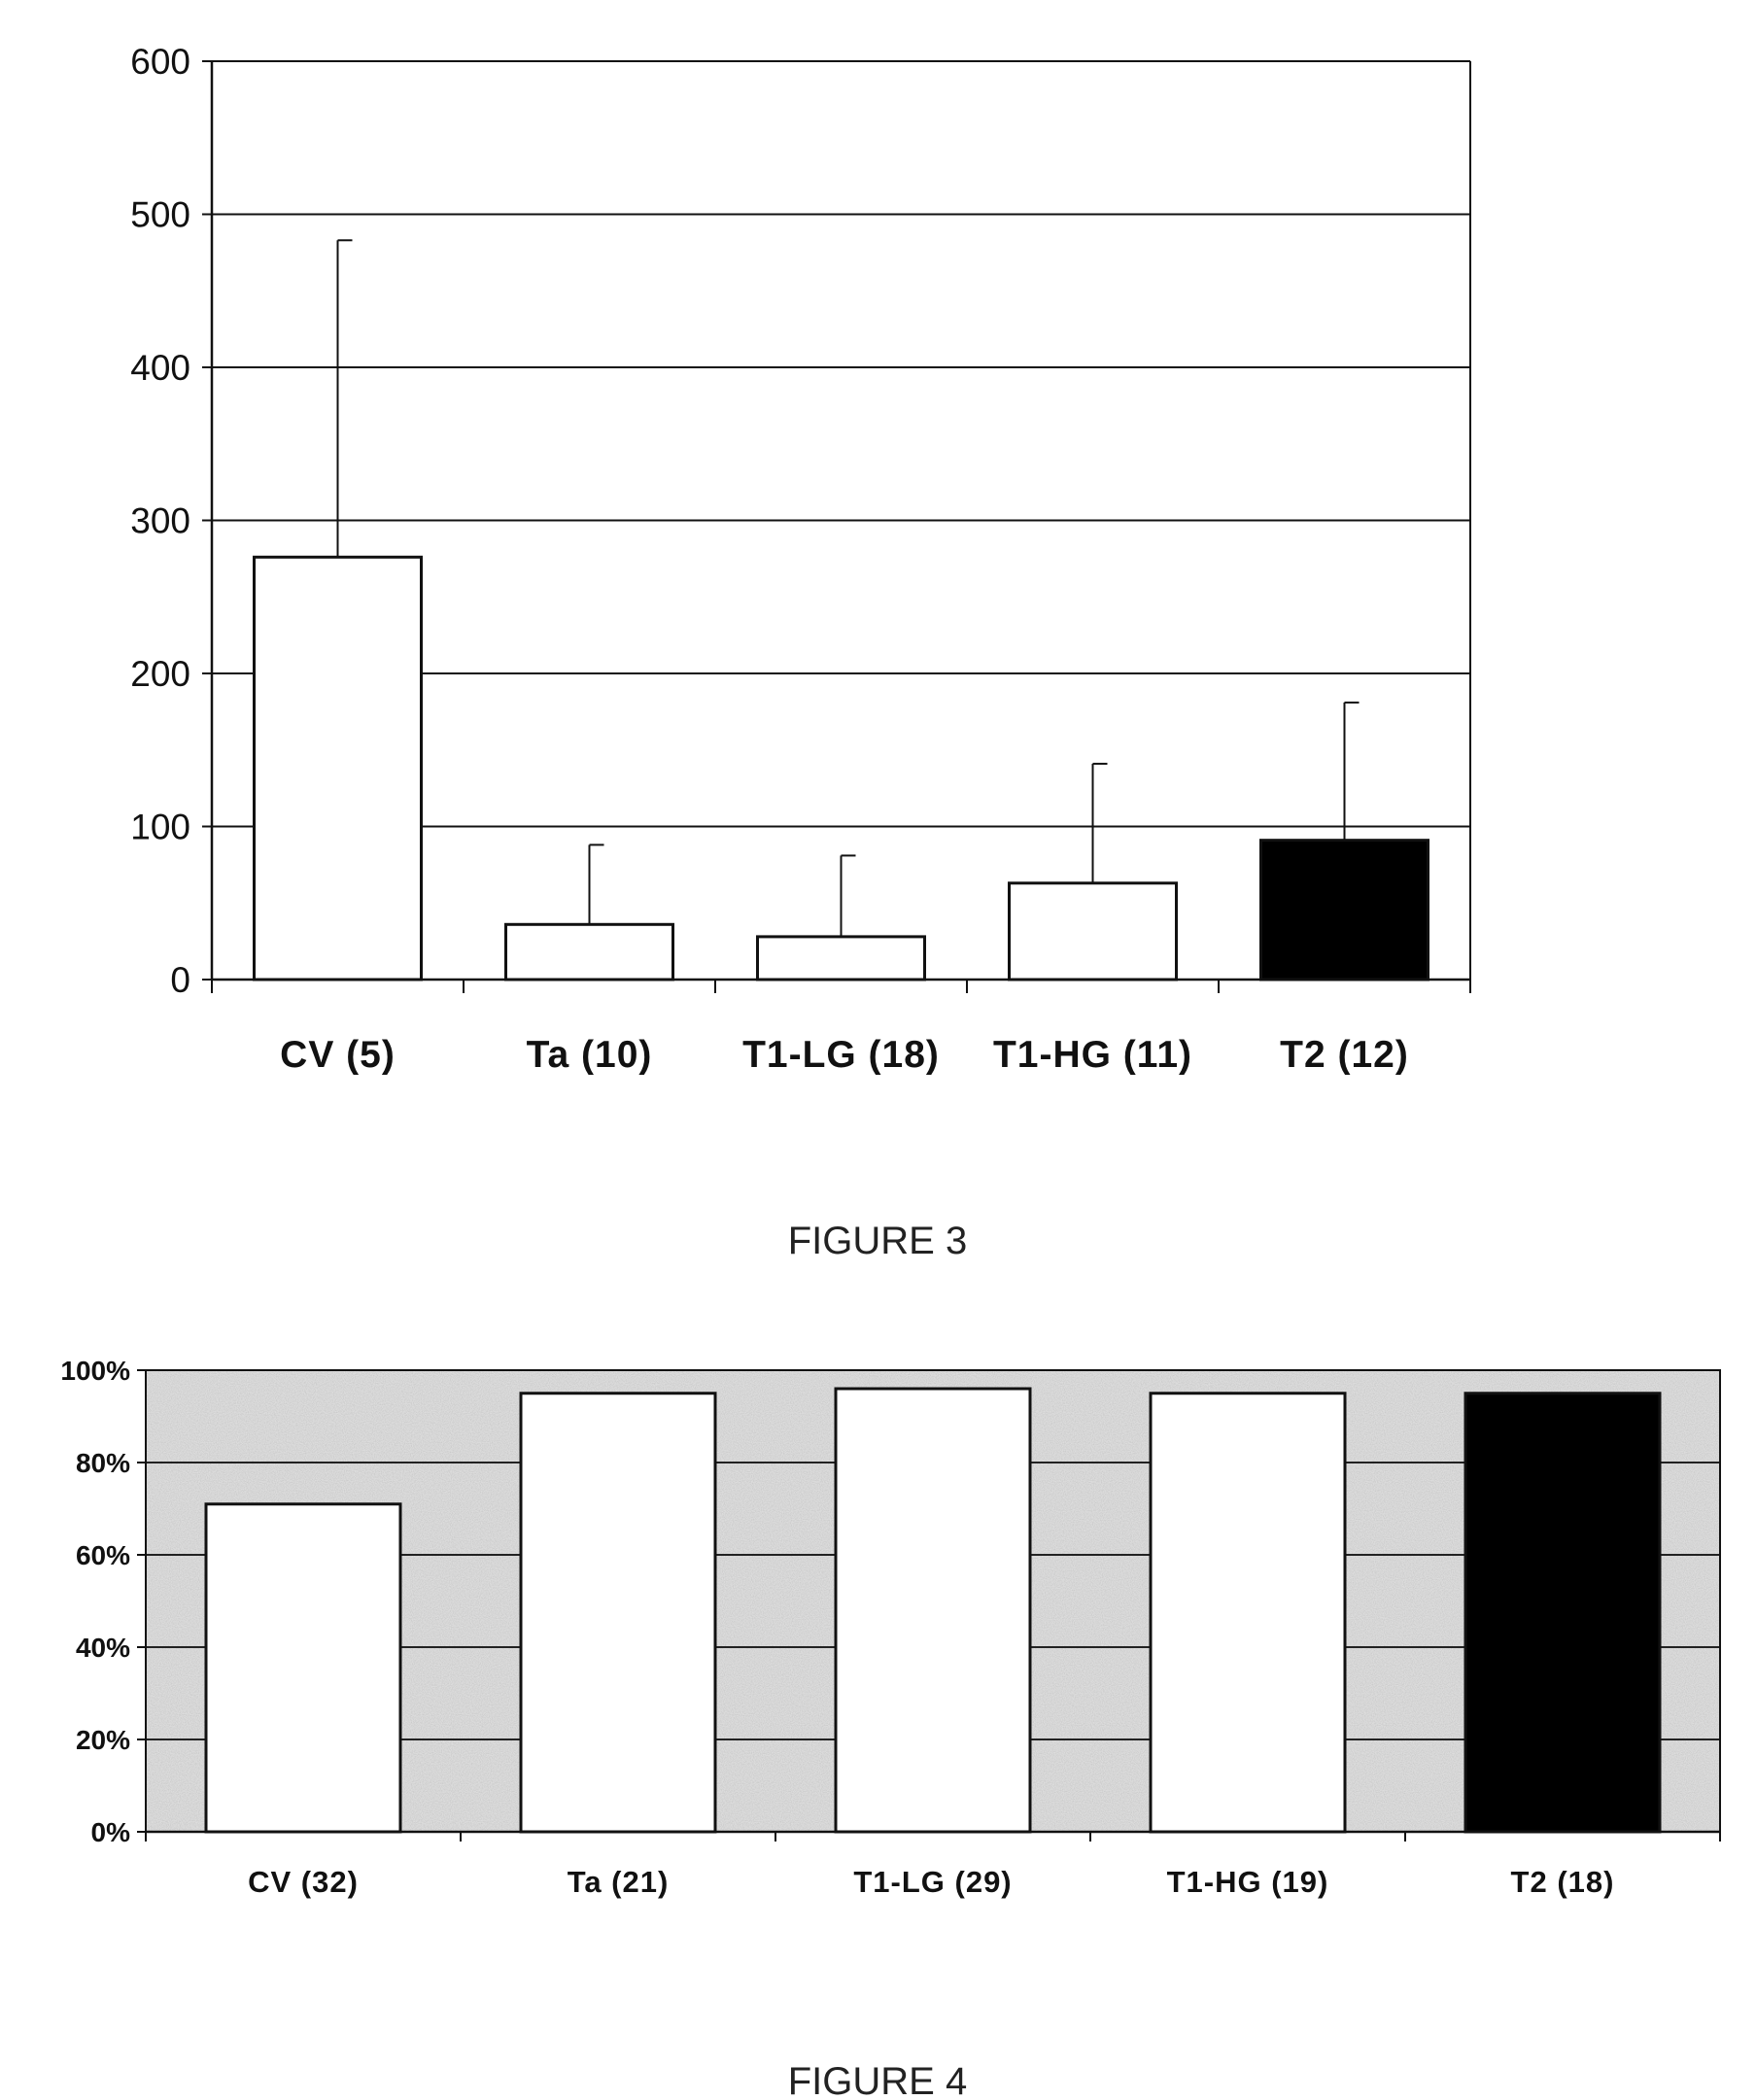 The height and width of the screenshot is (2100, 1756). What do you see at coordinates (160, 674) in the screenshot?
I see `y-tick-label: 200` at bounding box center [160, 674].